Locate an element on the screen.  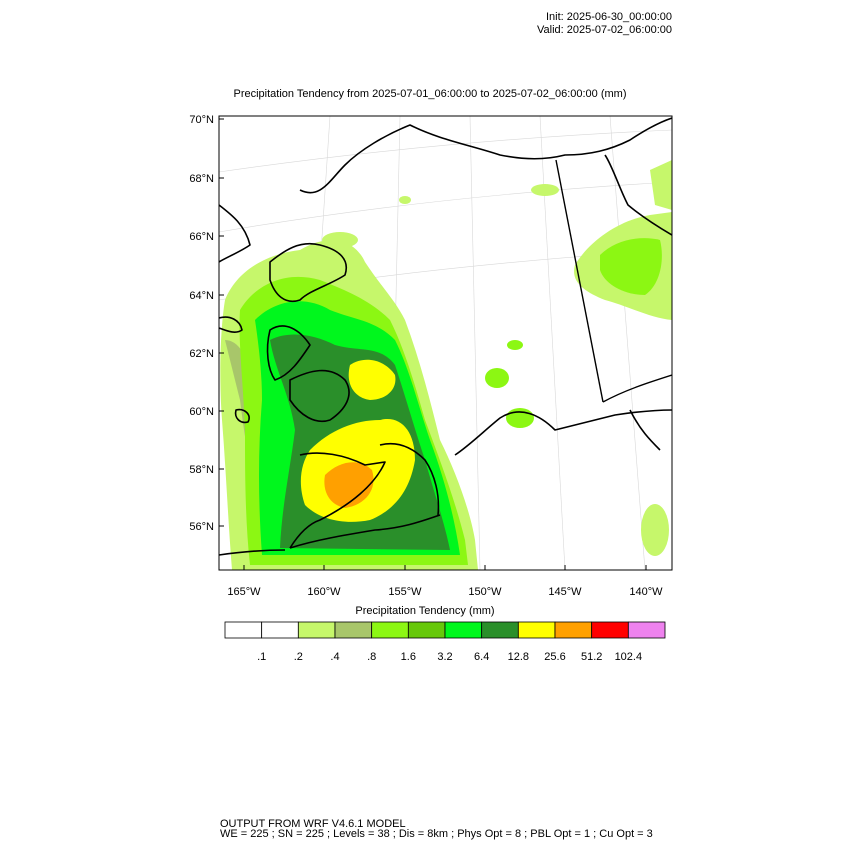
colorbar is located at coordinates (445, 630).